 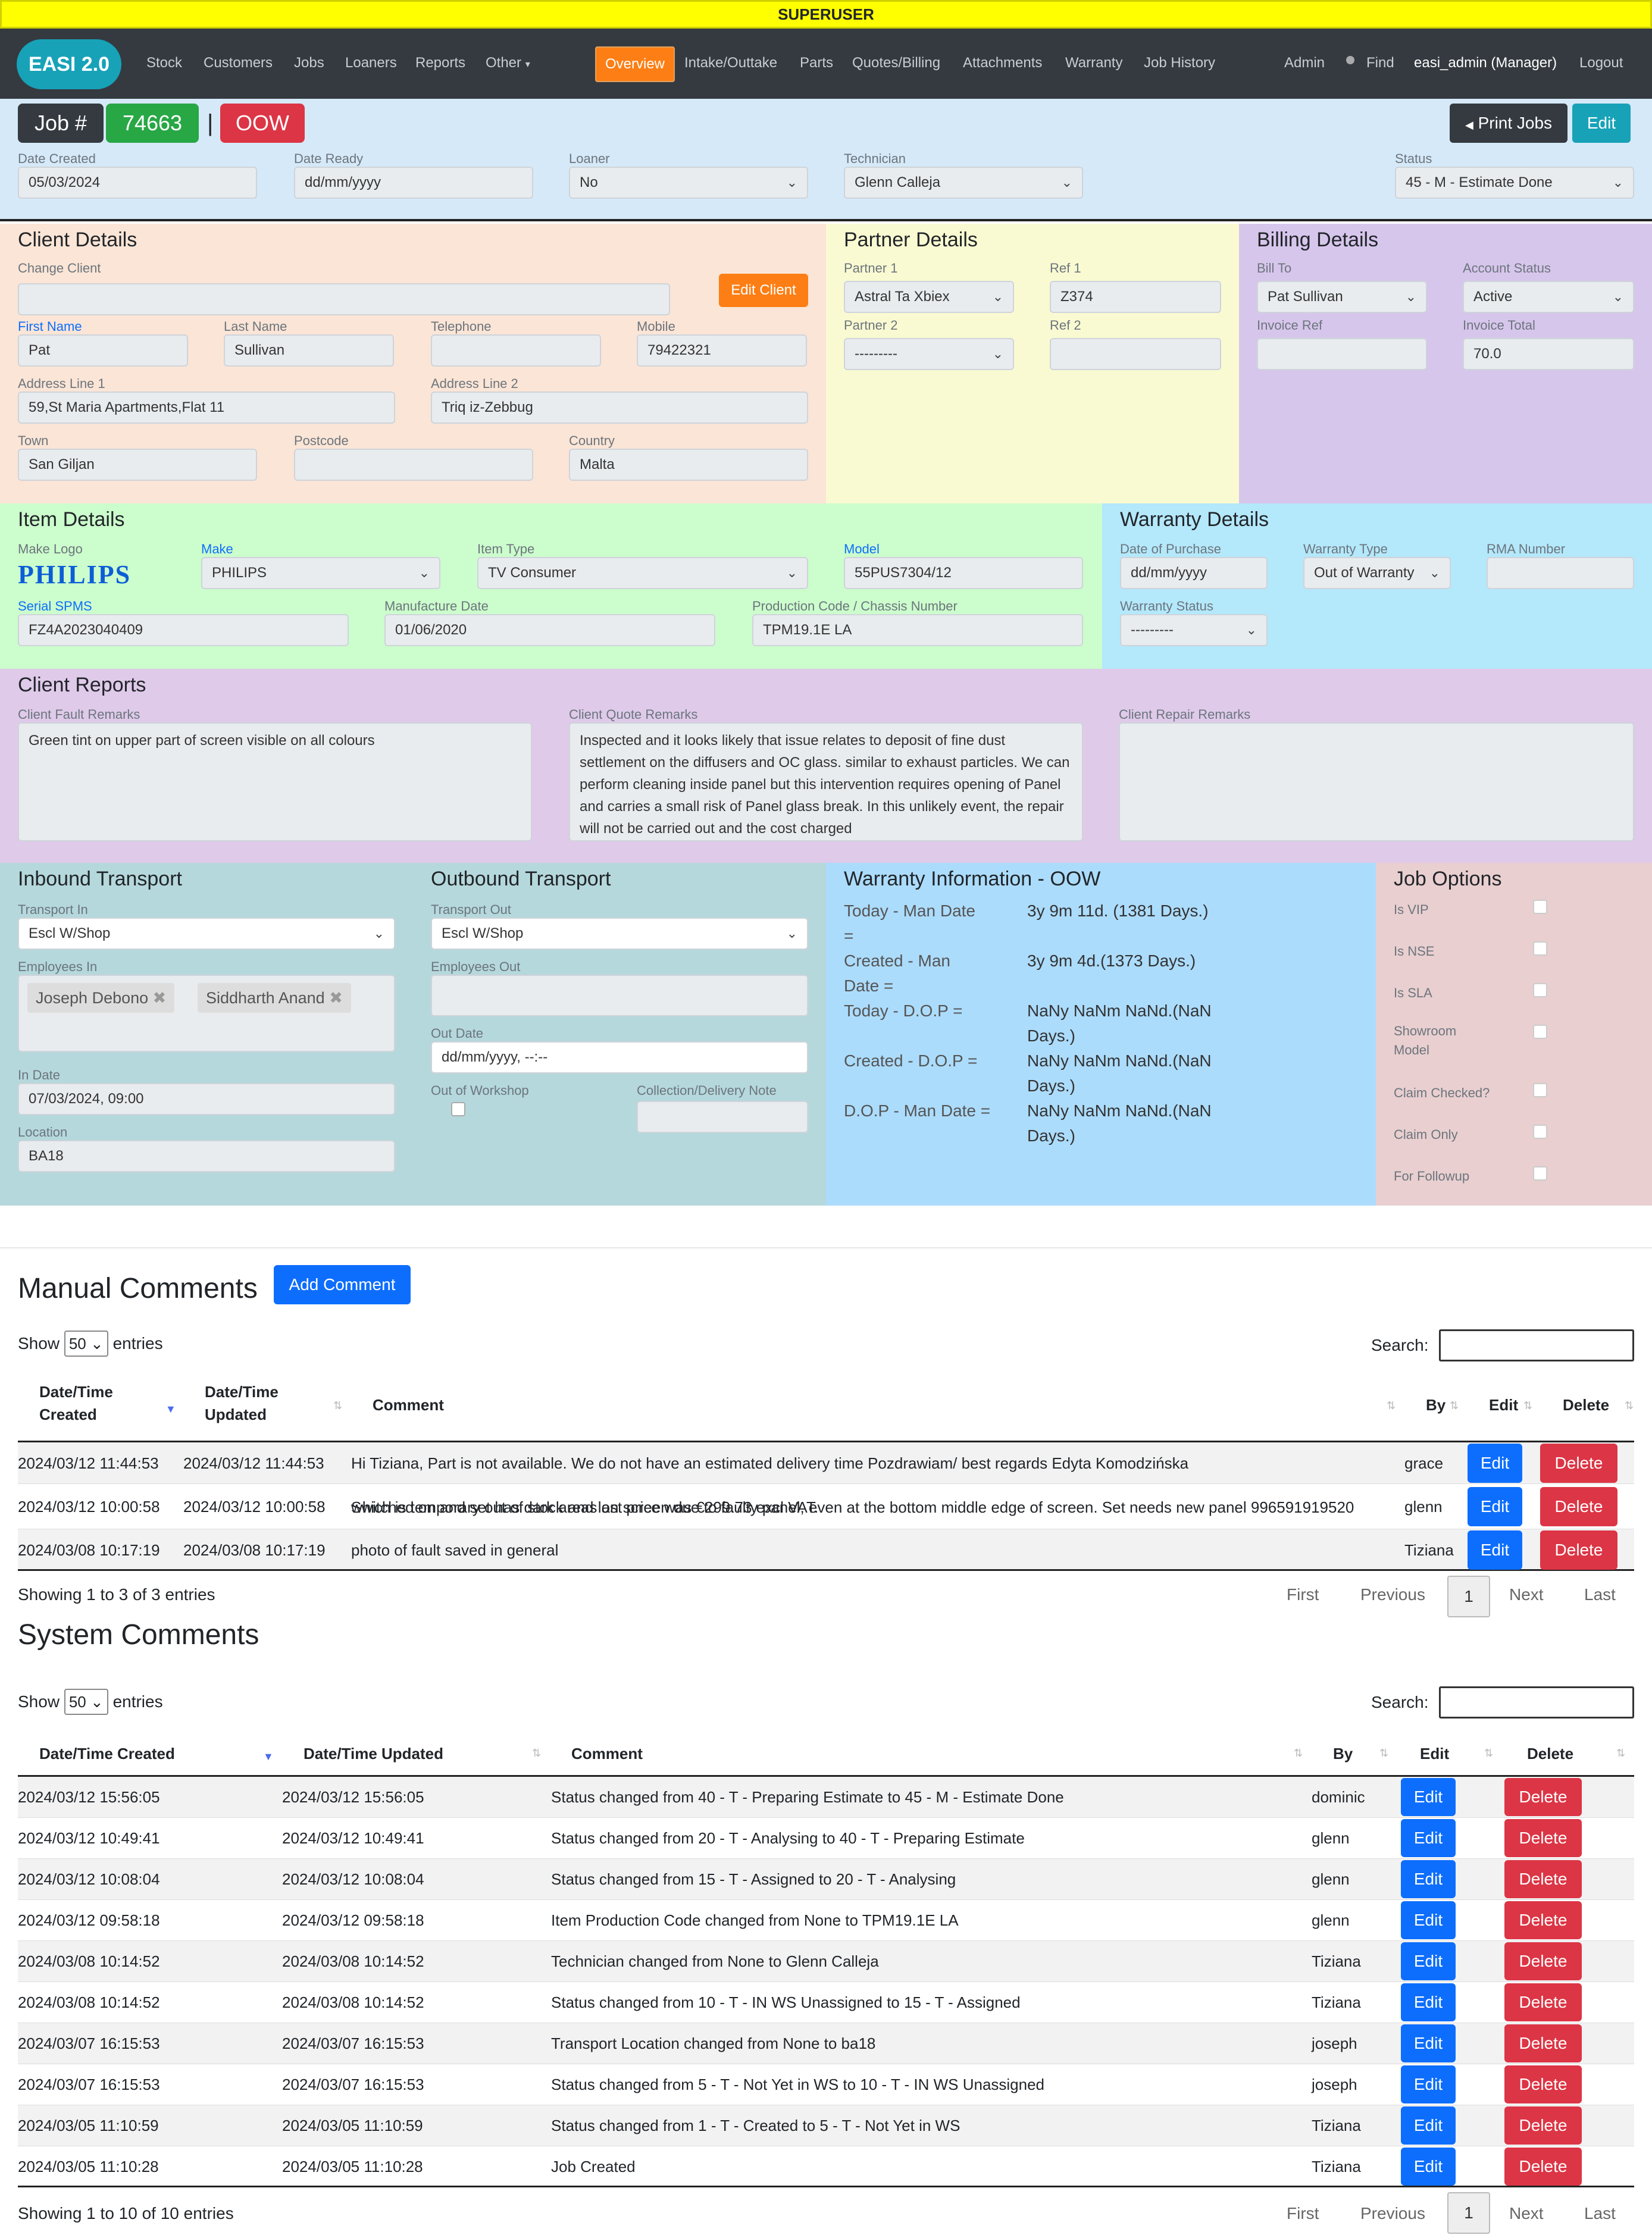 What do you see at coordinates (817, 63) in the screenshot?
I see `tab-parts: Parts` at bounding box center [817, 63].